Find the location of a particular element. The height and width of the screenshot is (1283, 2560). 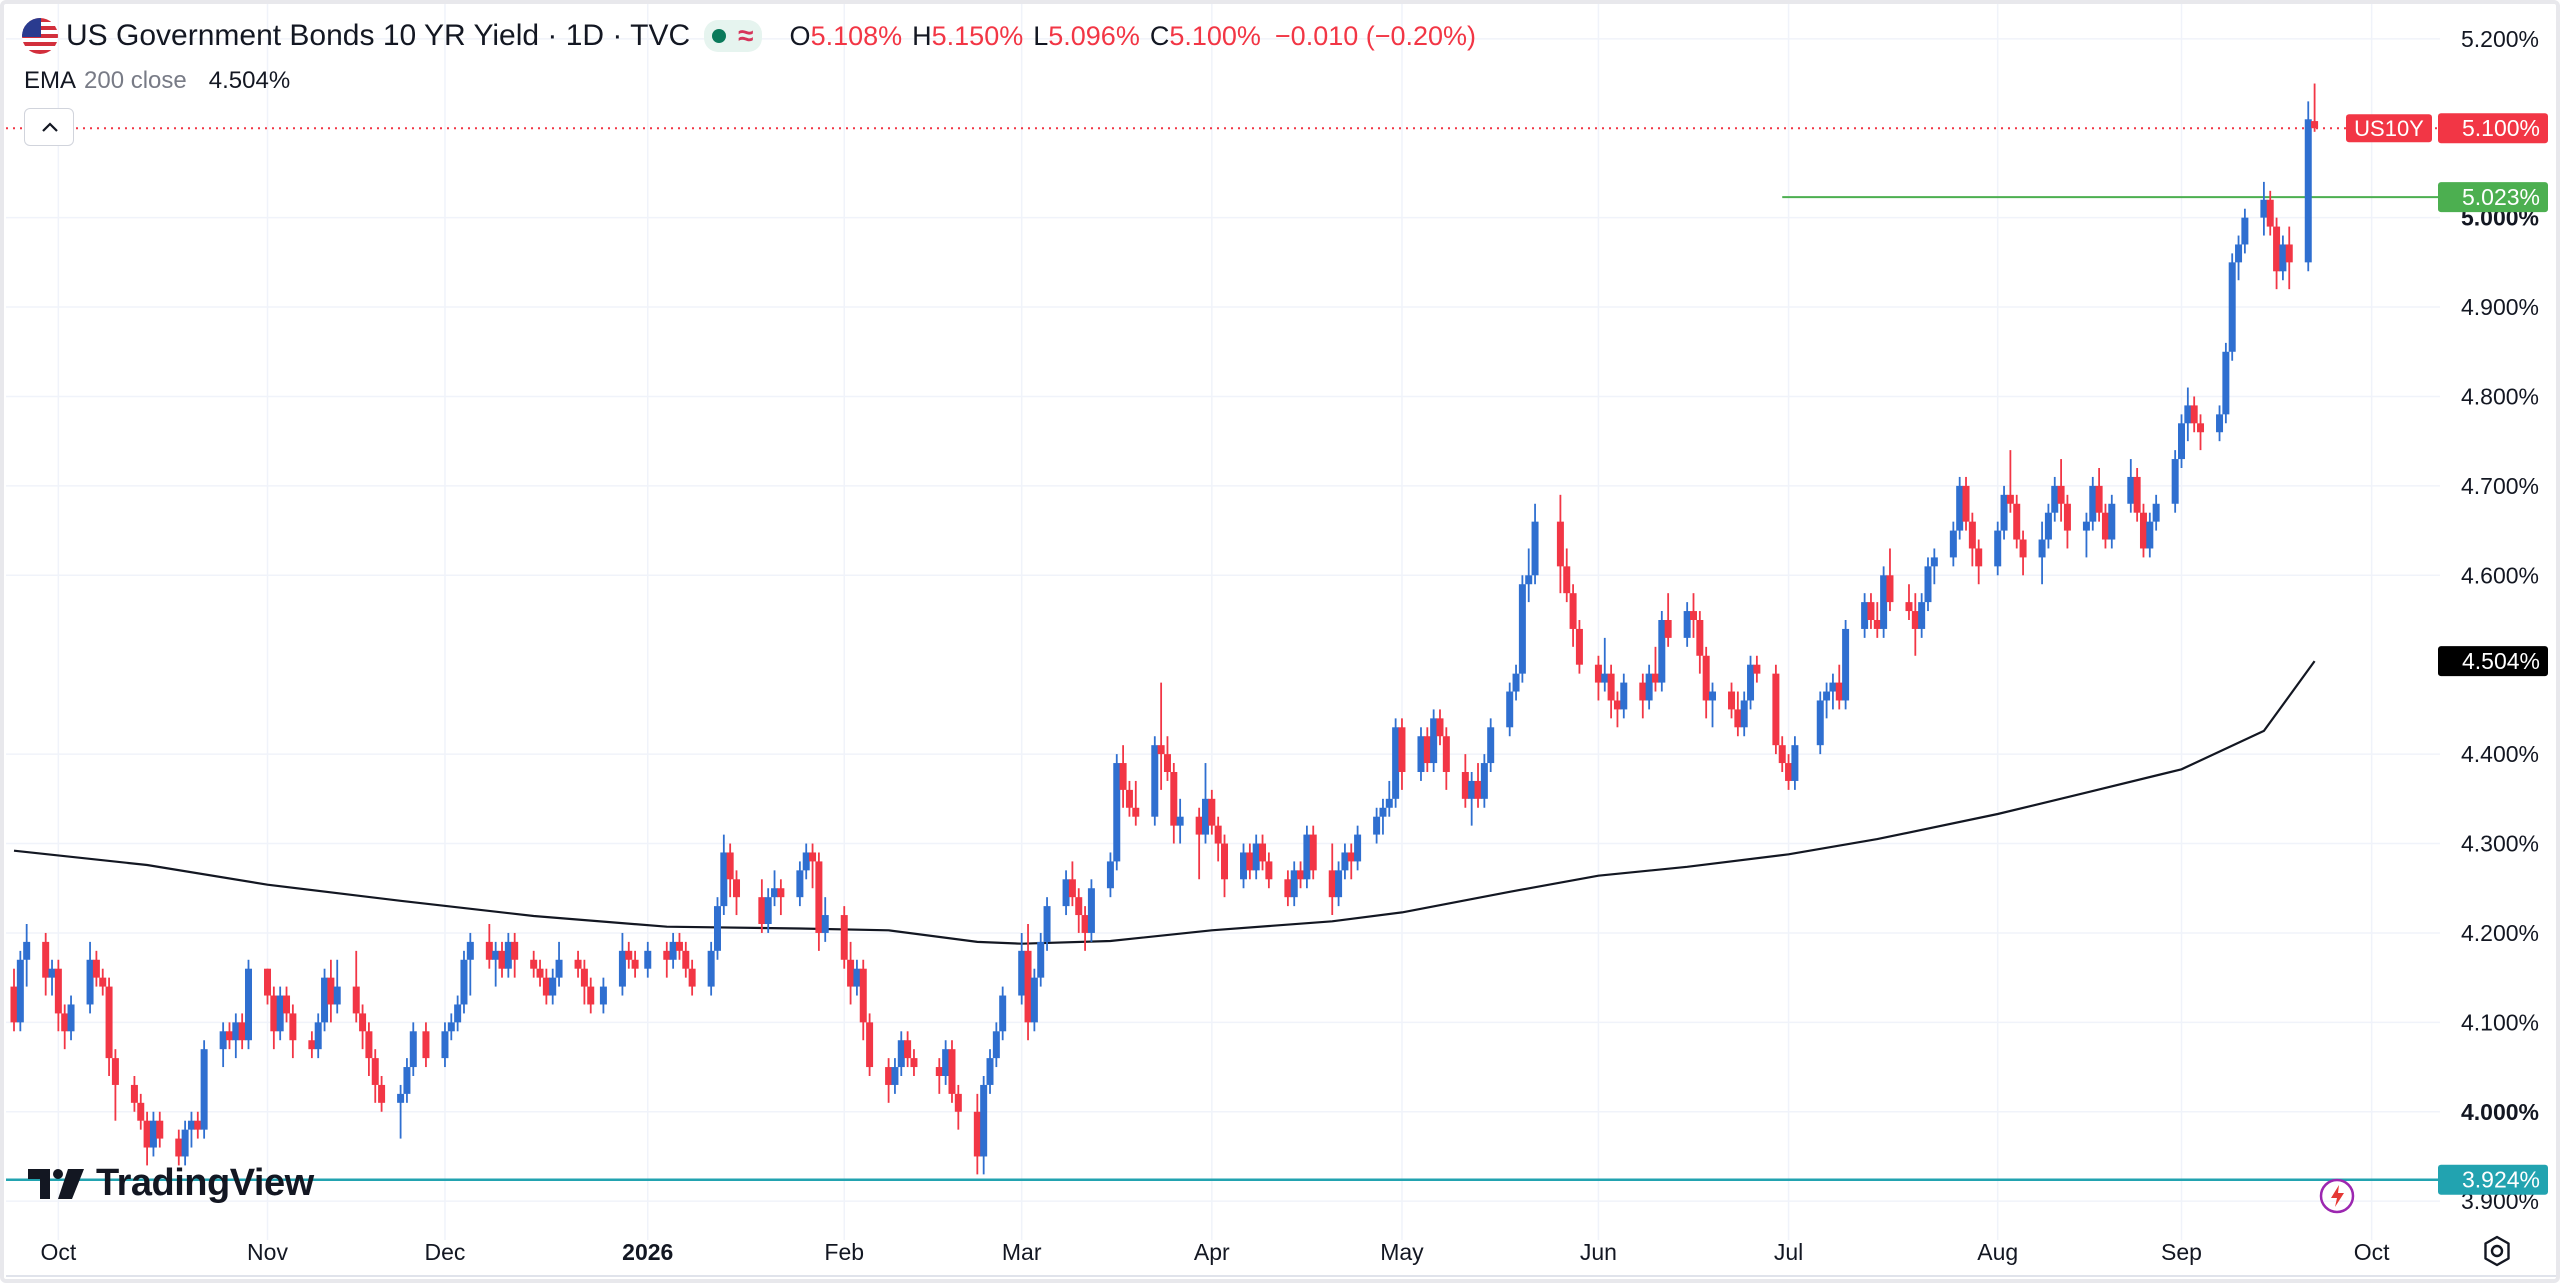

symbol-tag is located at coordinates (2389, 128).